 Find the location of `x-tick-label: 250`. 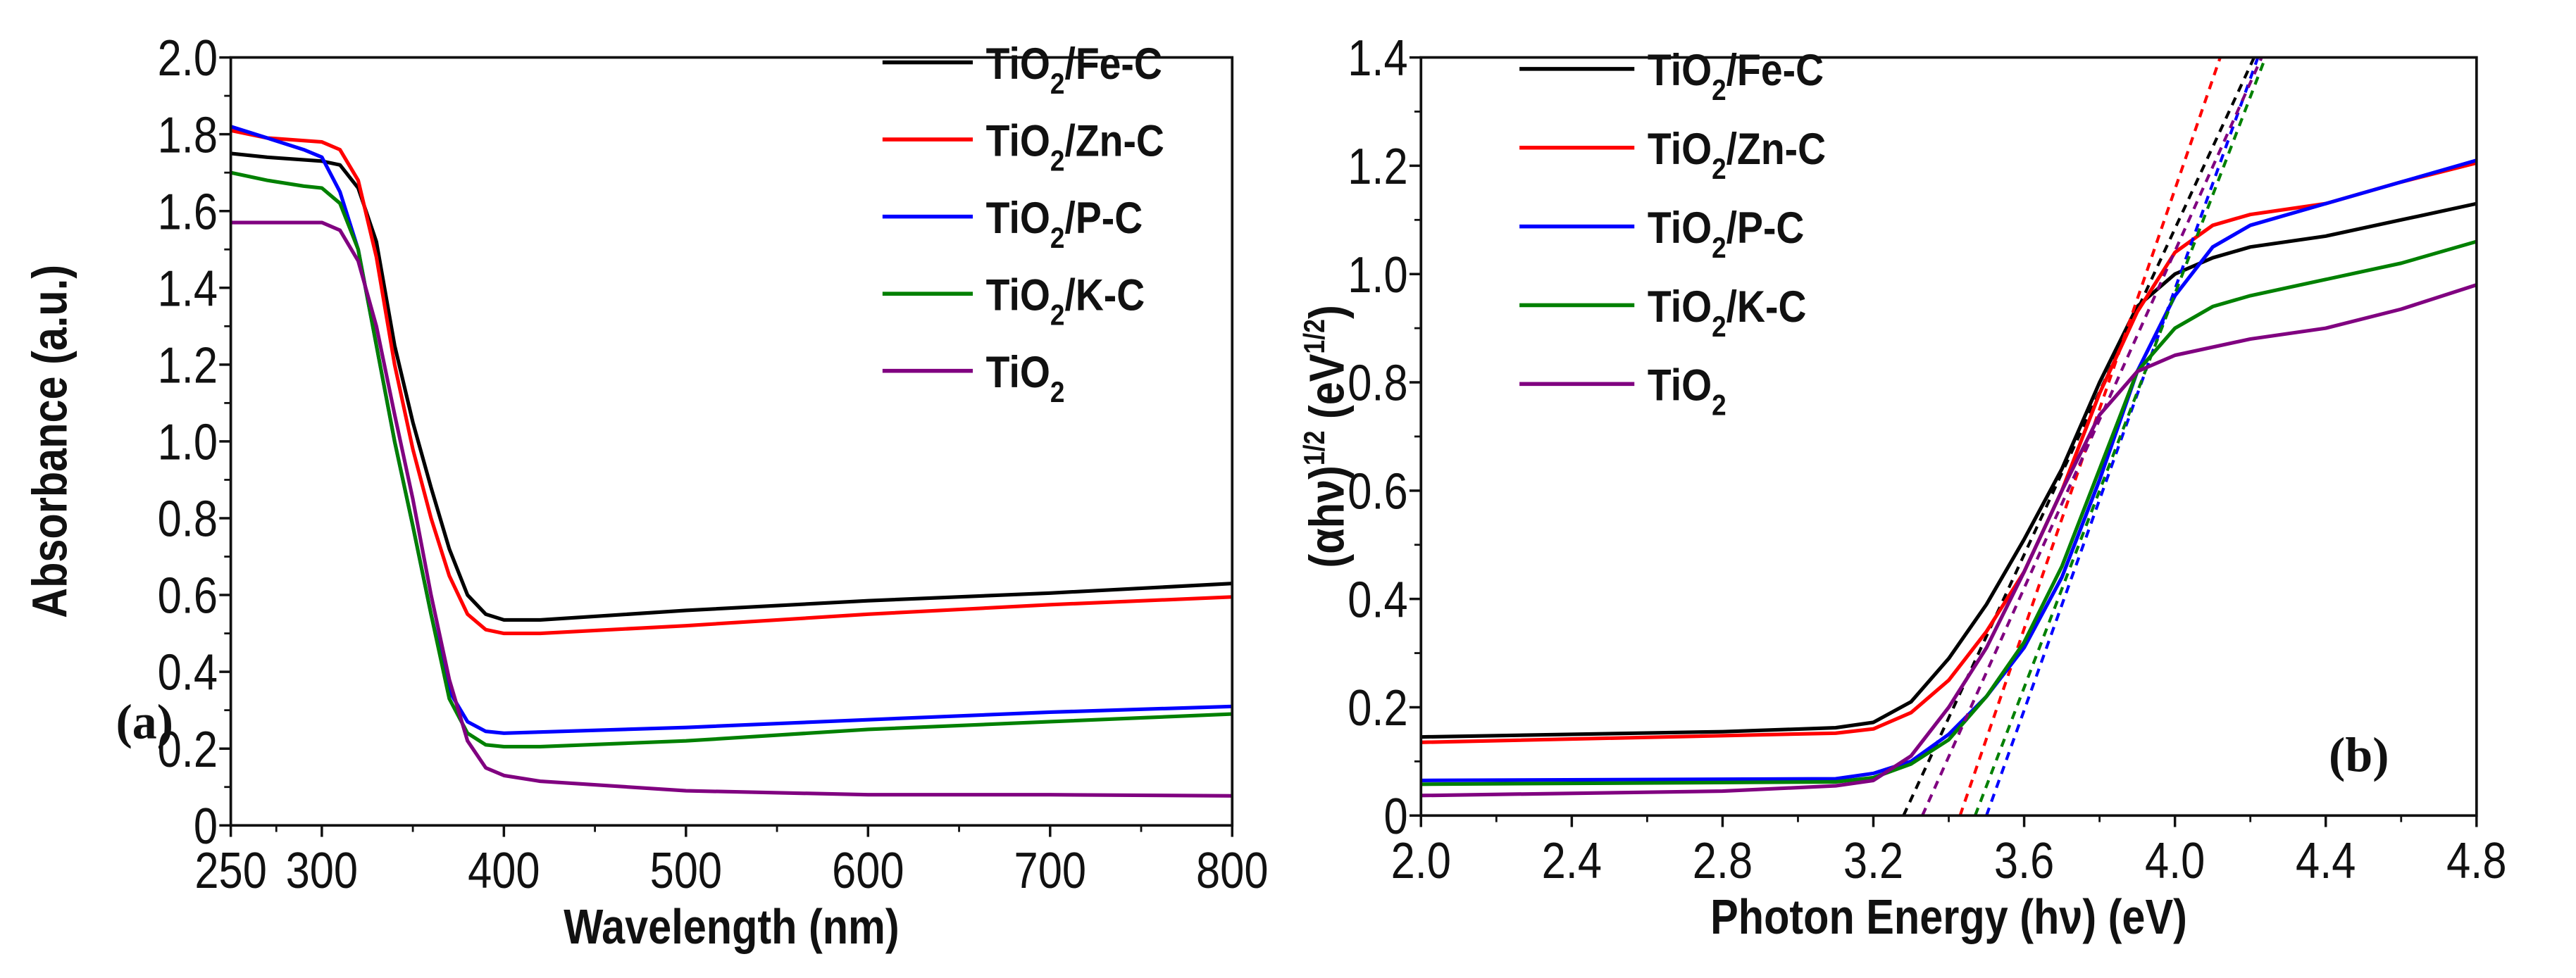

x-tick-label: 250 is located at coordinates (230, 871).